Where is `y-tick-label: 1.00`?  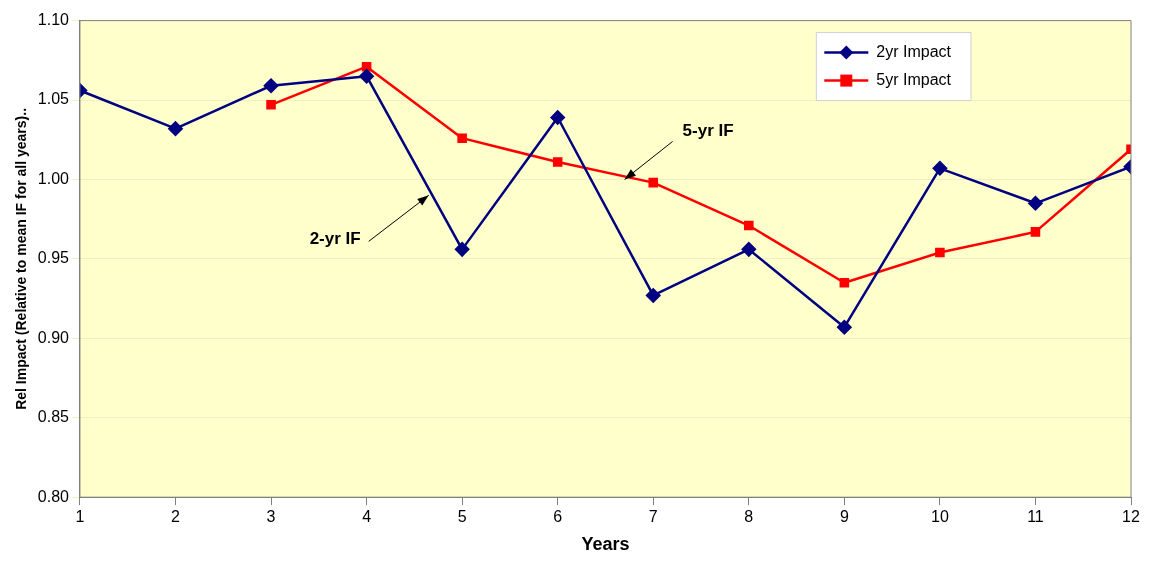
y-tick-label: 1.00 is located at coordinates (53, 178).